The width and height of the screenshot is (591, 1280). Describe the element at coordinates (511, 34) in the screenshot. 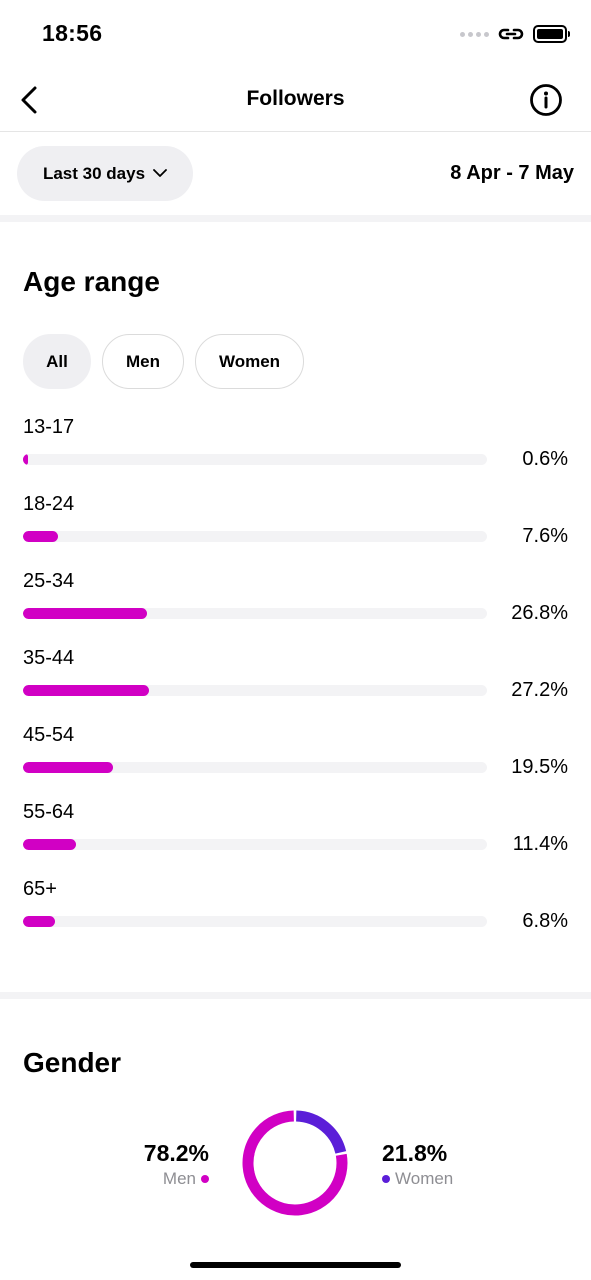

I see `link-icon` at that location.